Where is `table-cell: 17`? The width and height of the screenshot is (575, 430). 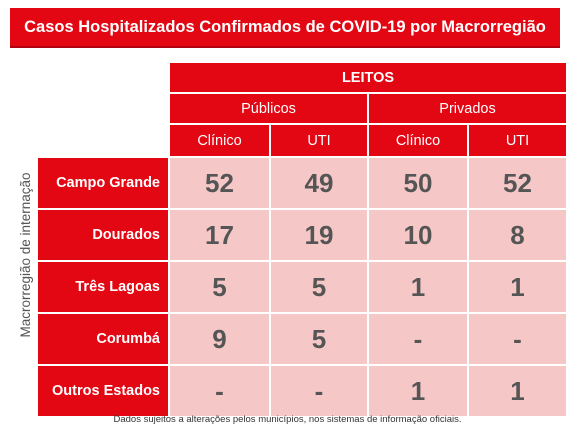 table-cell: 17 is located at coordinates (219, 235).